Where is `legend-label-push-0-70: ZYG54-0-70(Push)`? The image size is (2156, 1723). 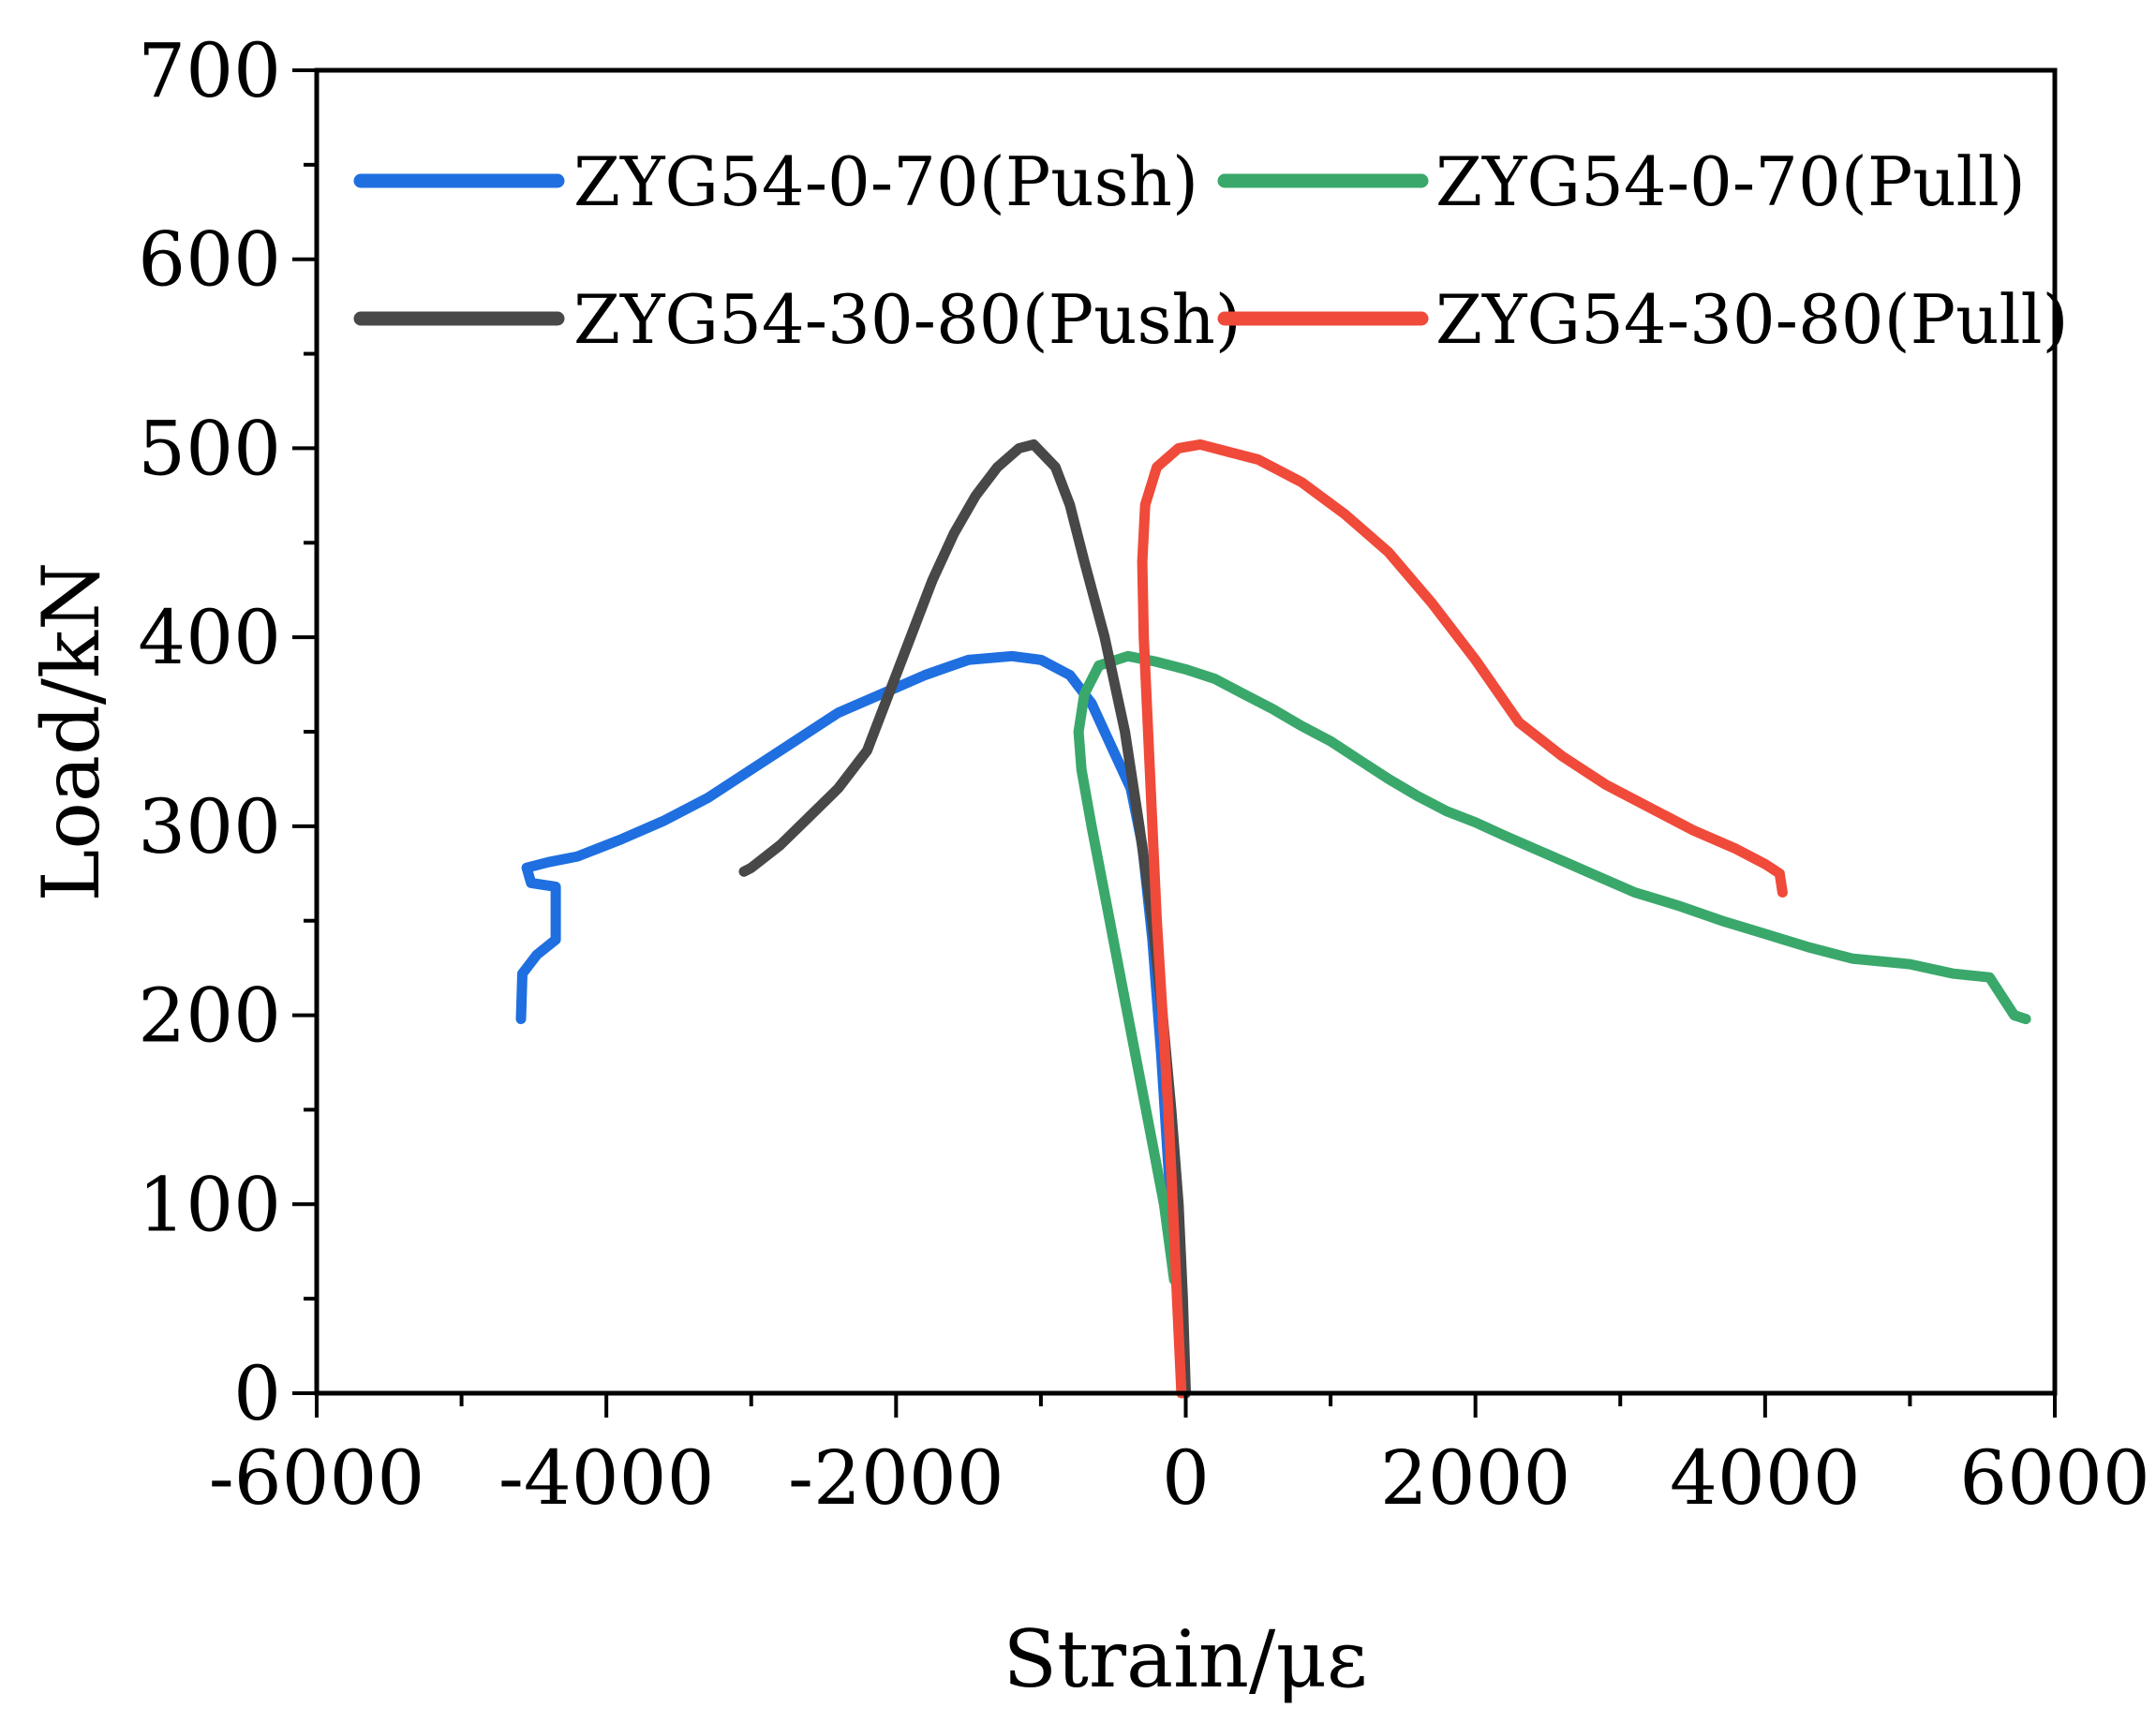
legend-label-push-0-70: ZYG54-0-70(Push) is located at coordinates (886, 181).